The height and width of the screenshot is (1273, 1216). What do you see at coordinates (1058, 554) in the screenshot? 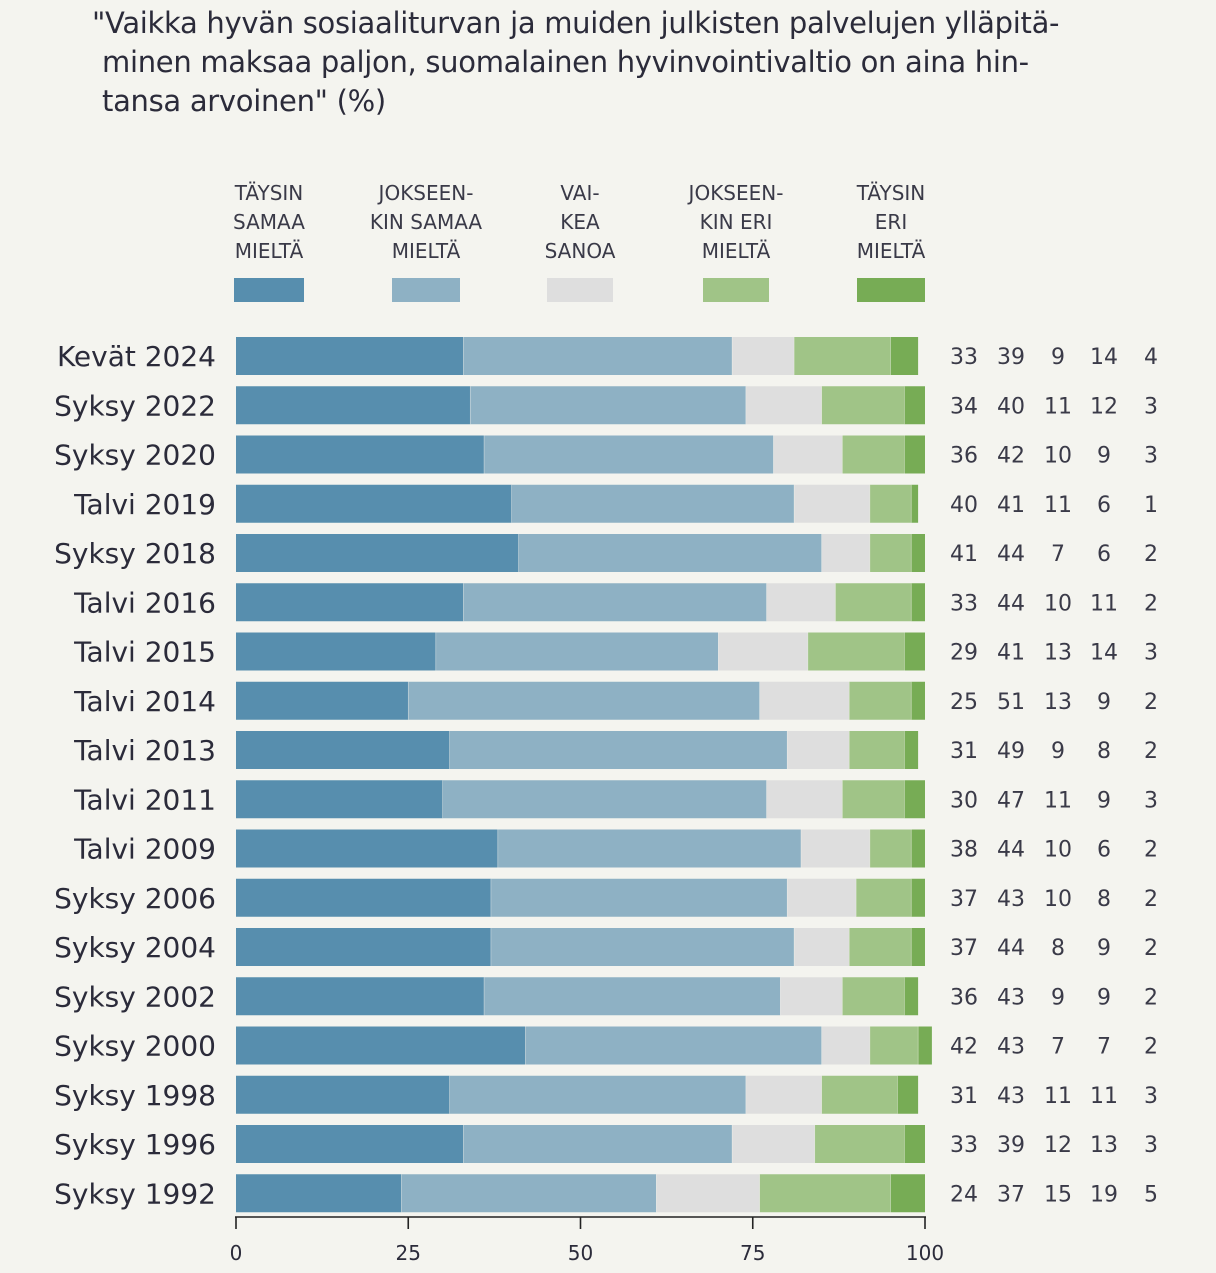
I see `data-label: 7` at bounding box center [1058, 554].